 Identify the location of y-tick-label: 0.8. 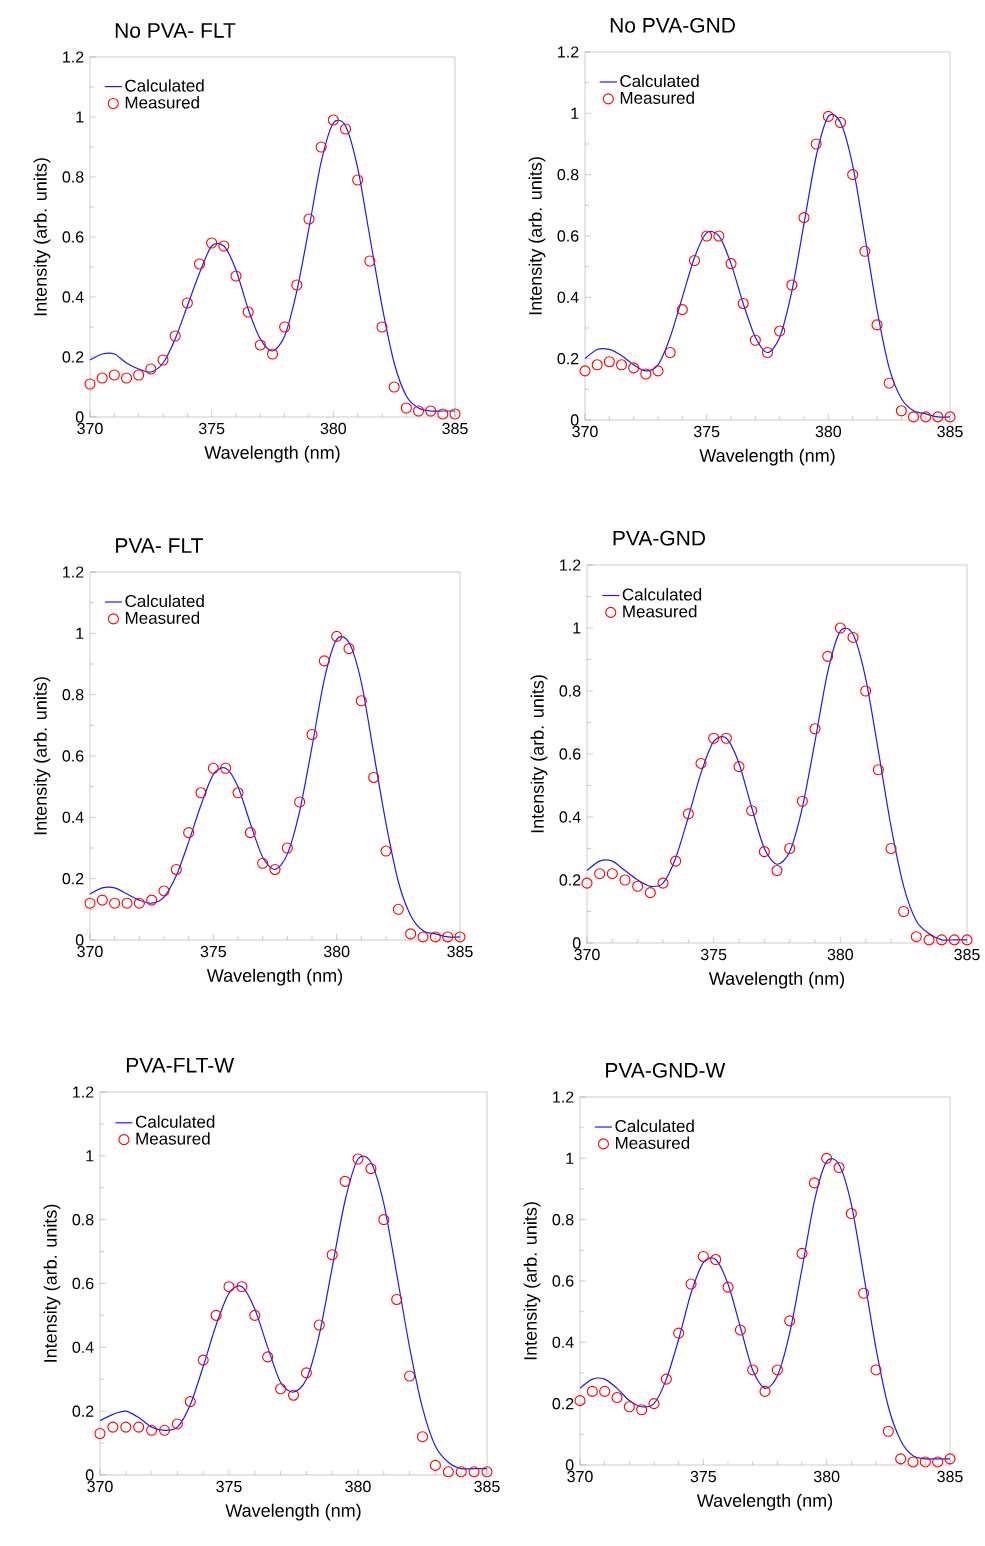
(563, 1220).